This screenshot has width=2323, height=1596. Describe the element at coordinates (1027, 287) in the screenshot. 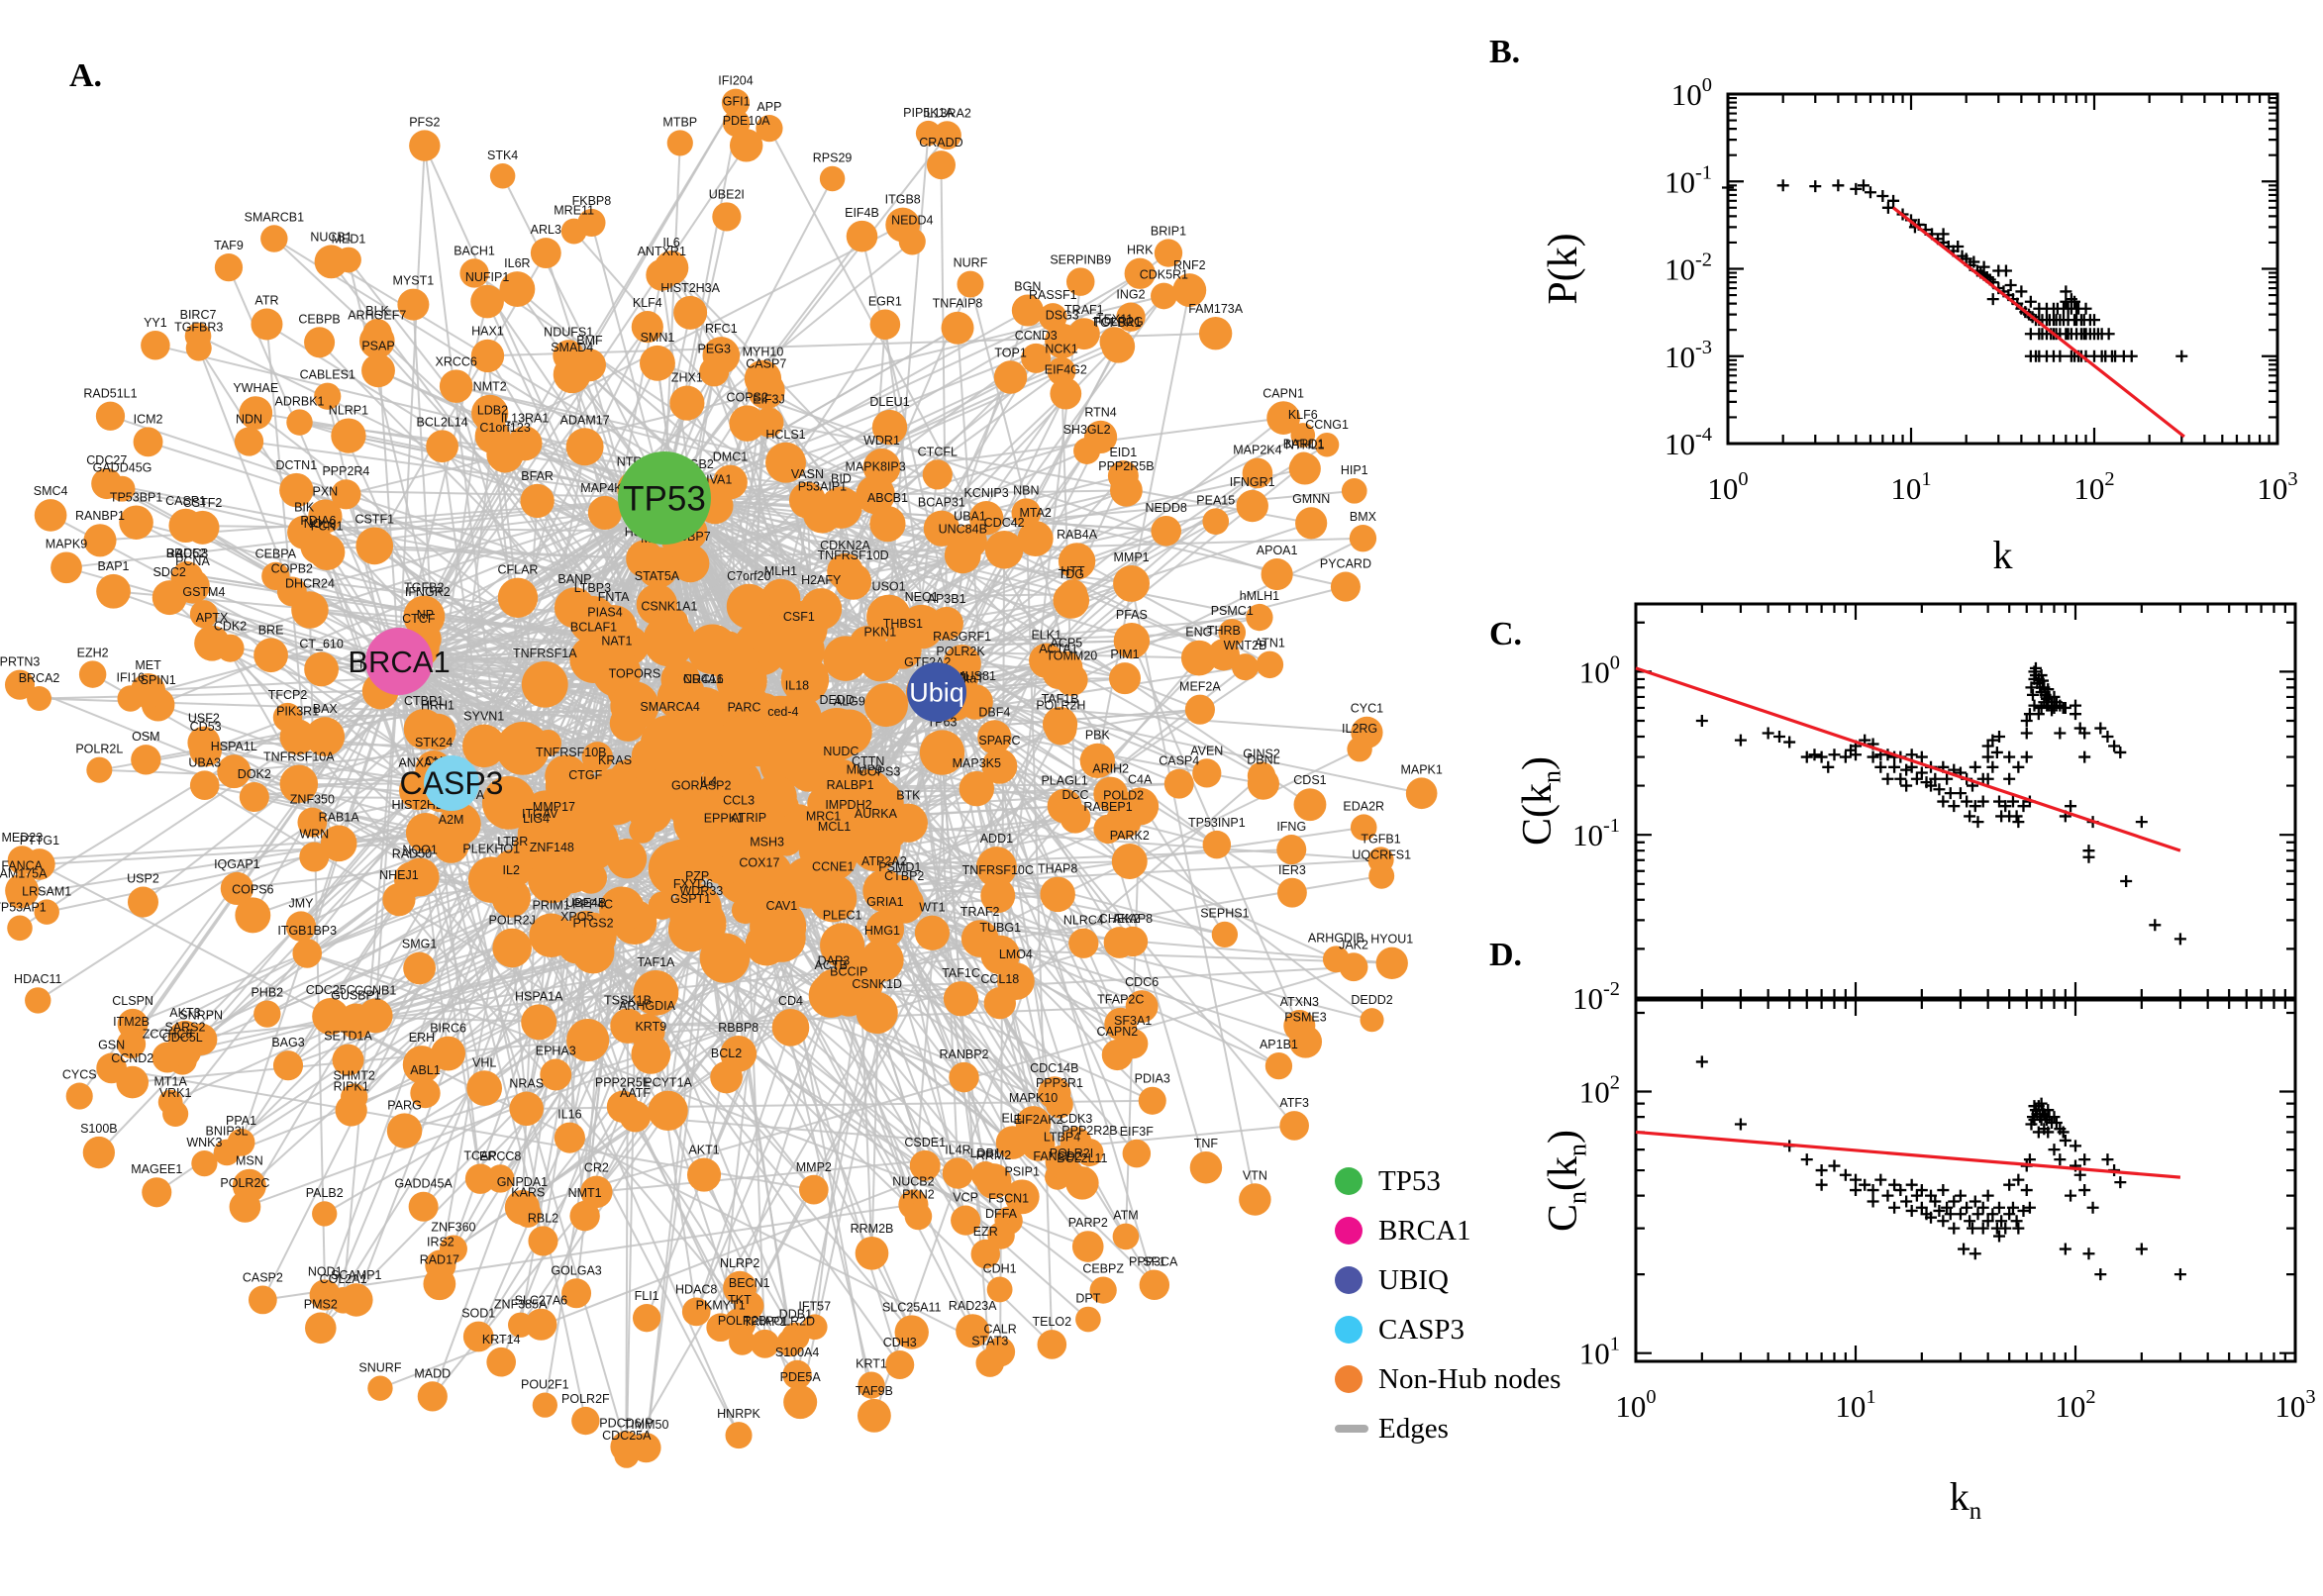

I see `network-node-label: BGN` at that location.